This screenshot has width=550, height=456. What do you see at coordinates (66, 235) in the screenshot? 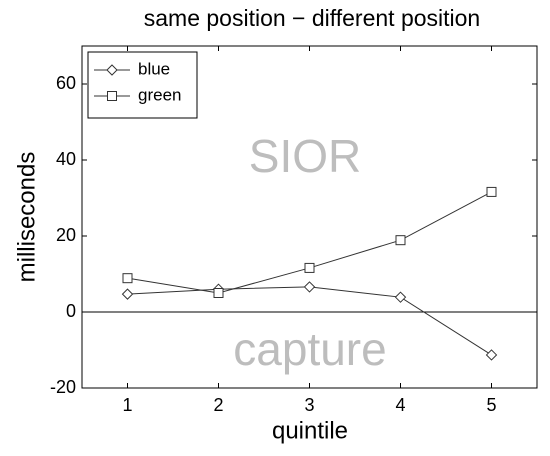
I see `y-tick-label: 20` at bounding box center [66, 235].